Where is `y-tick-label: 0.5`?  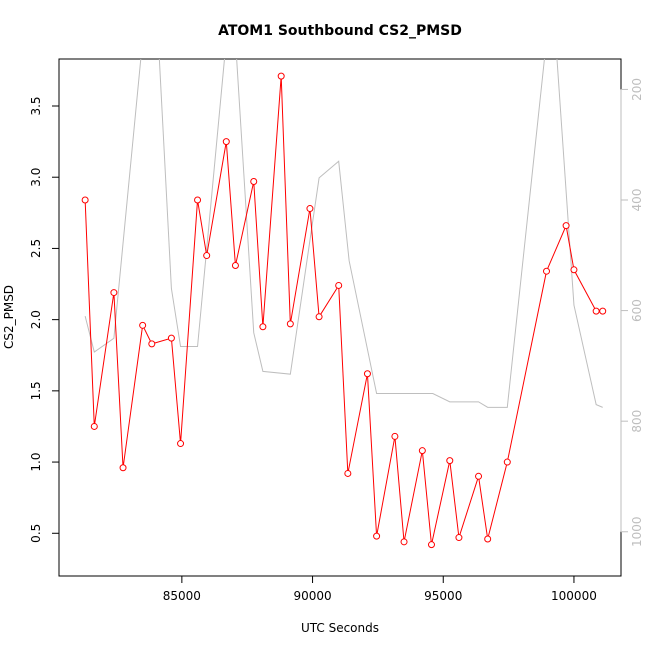 y-tick-label: 0.5 is located at coordinates (36, 533).